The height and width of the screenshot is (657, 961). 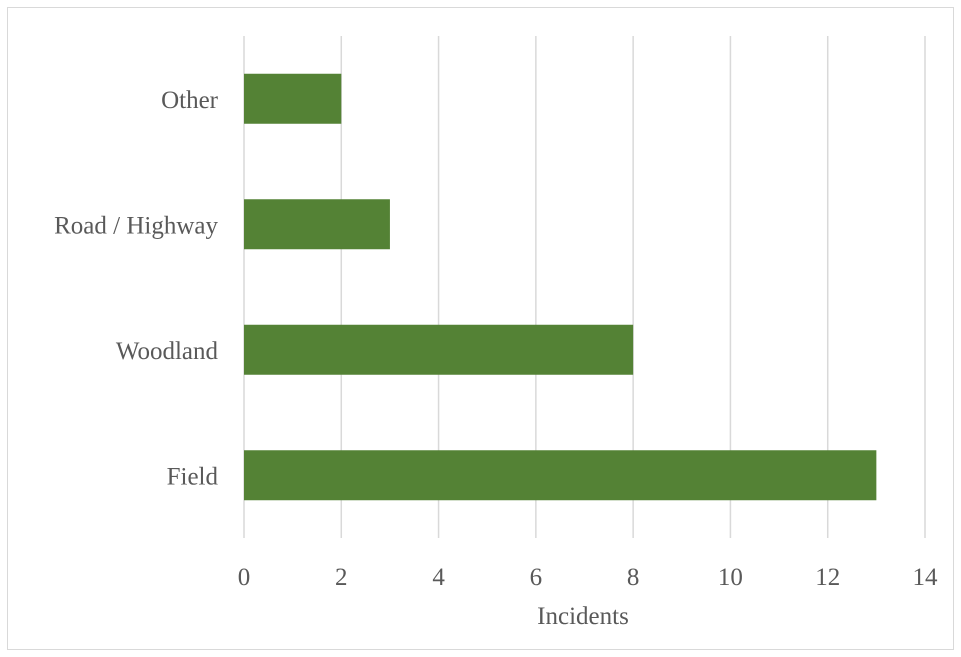 I want to click on category-labels: Other Road / Highway Woodland Field, so click(x=136, y=289).